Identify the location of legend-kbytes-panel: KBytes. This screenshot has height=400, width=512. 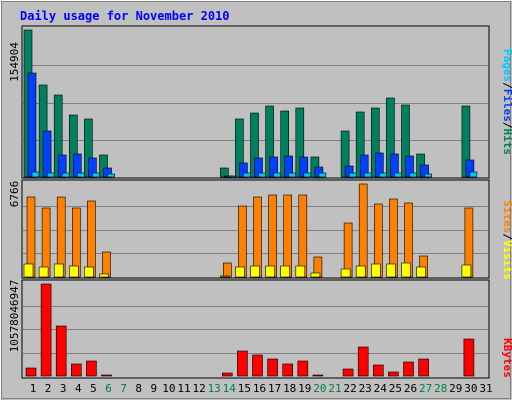
(506, 358).